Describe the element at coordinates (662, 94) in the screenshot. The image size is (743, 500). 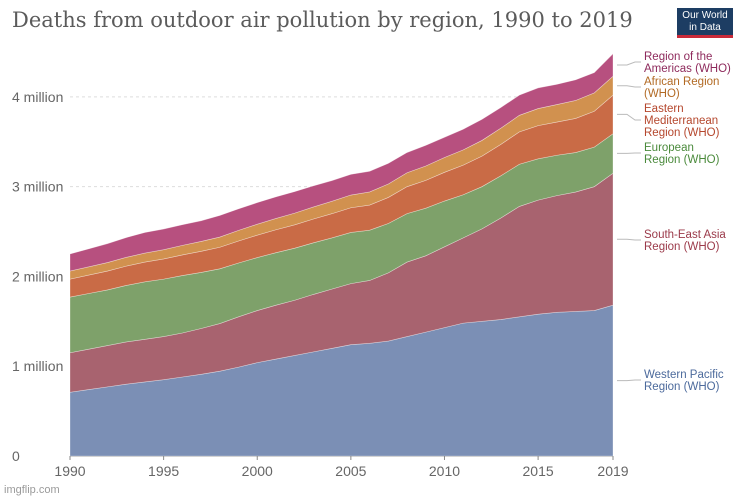
I see `series-label: (WHO)` at that location.